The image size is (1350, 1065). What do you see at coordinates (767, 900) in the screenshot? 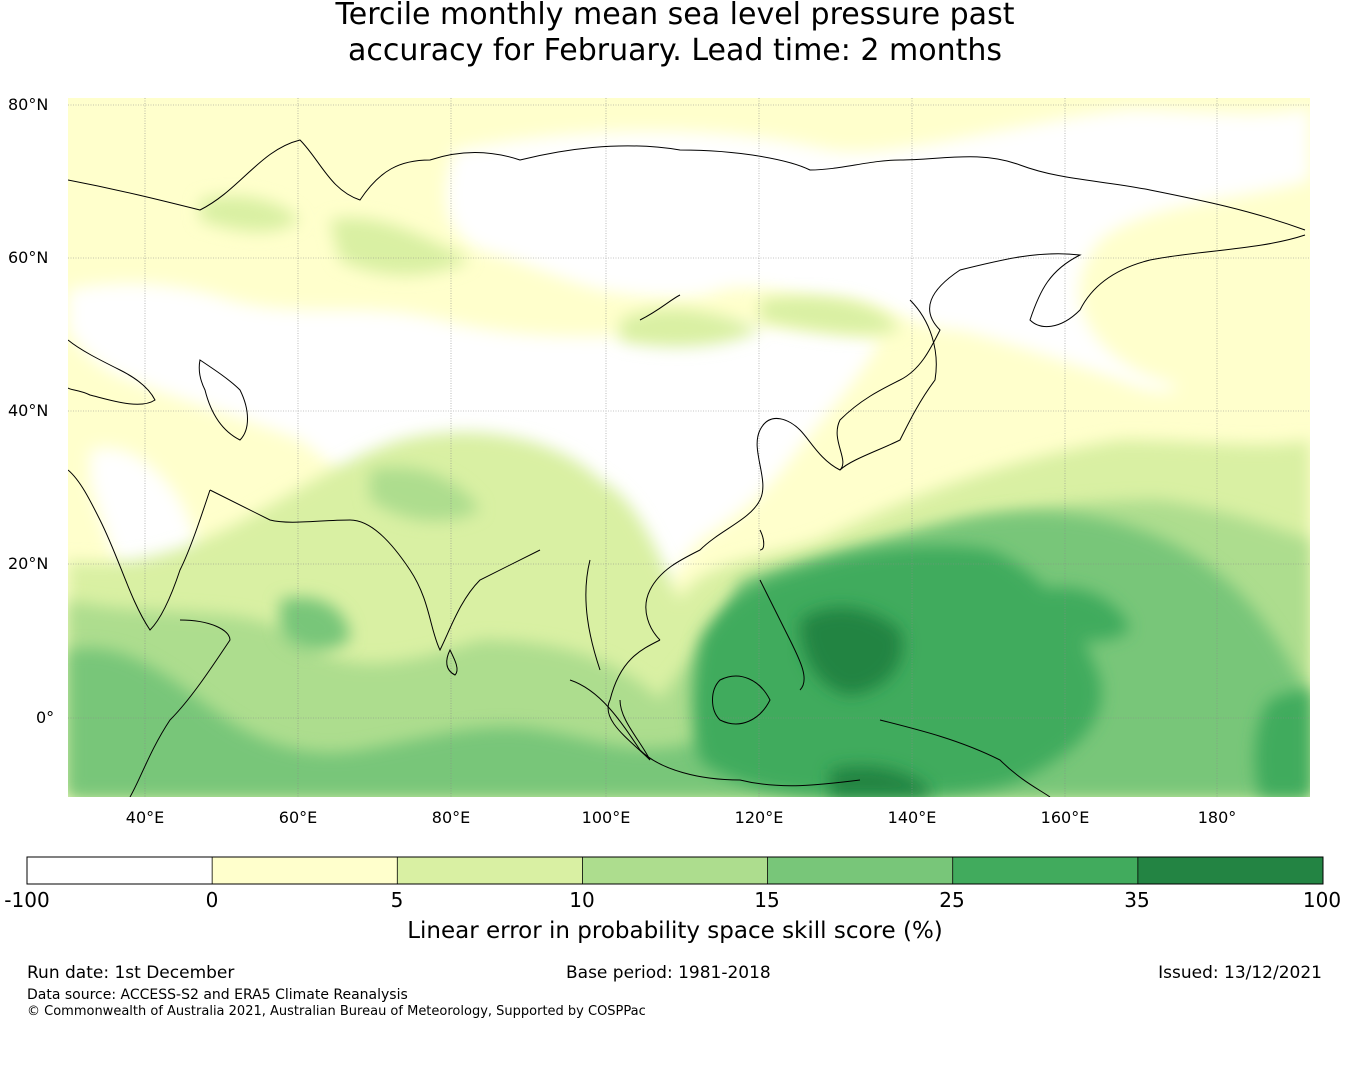
I see `colorbar-tick-4: 15` at bounding box center [767, 900].